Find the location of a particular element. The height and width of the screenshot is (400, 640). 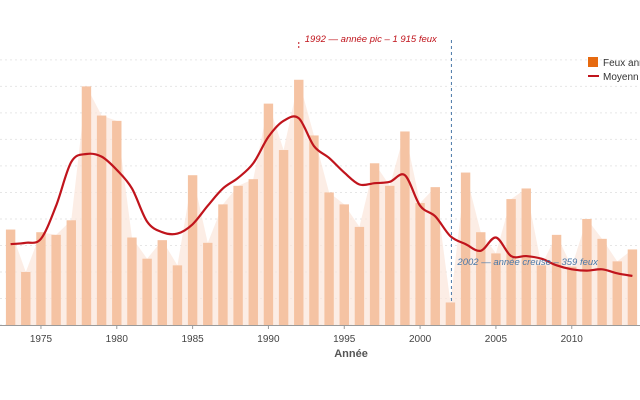

bar-2009 is located at coordinates (556, 279).